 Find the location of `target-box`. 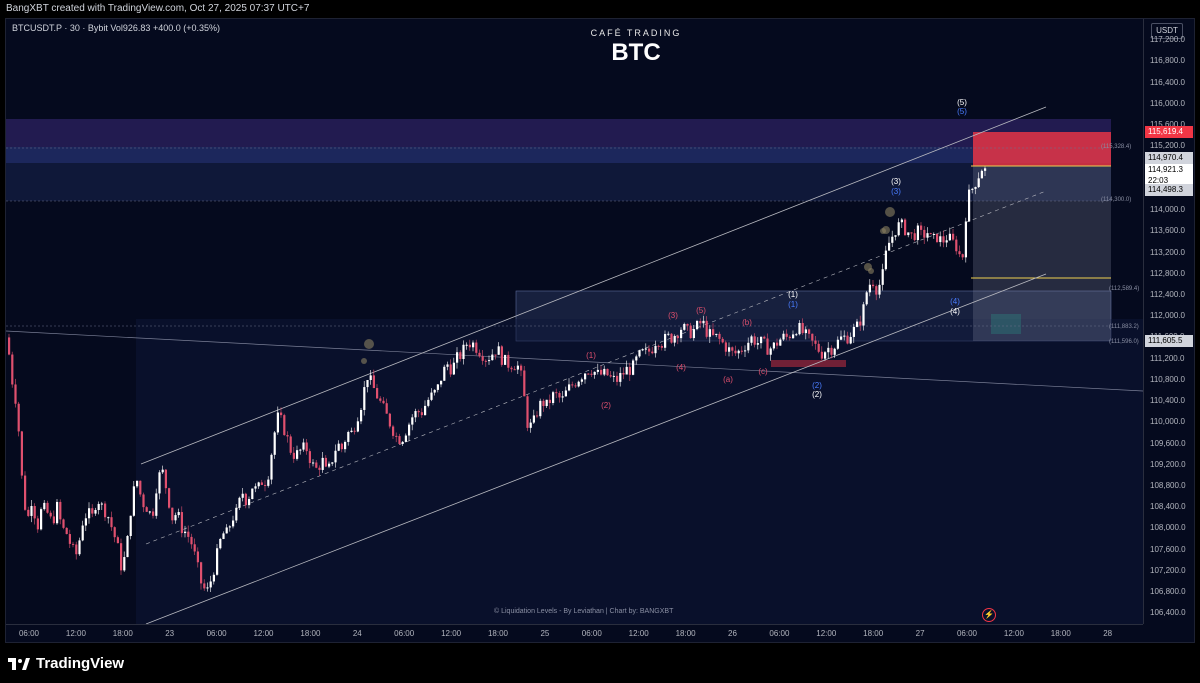

target-box is located at coordinates (1042, 253).